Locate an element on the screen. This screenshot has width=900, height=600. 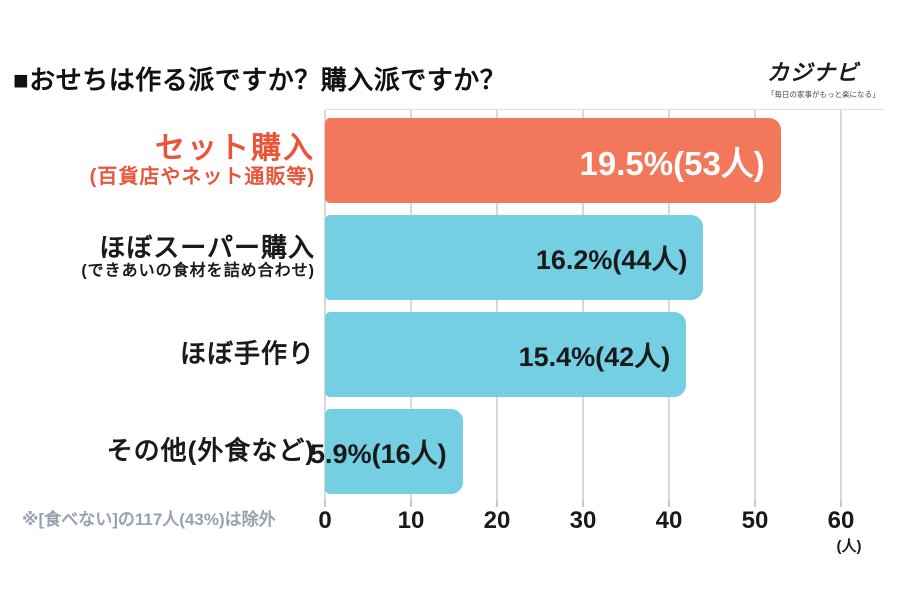
category-label-set-purchase: セット購入 (百貨店やネット通販等) is located at coordinates (157, 160).